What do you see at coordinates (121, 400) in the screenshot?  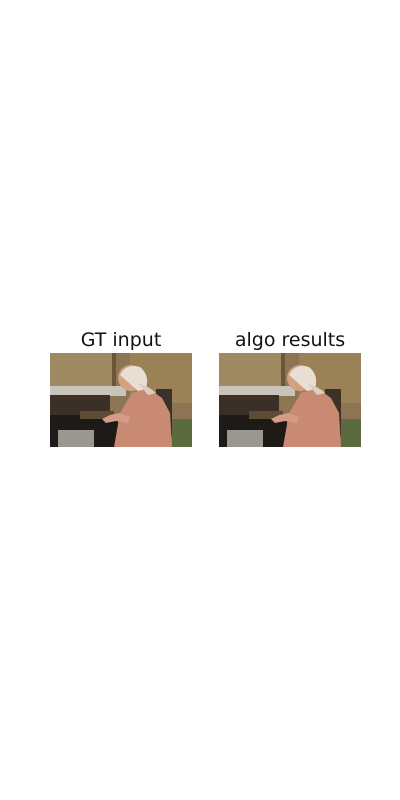 I see `gt-input-photo` at bounding box center [121, 400].